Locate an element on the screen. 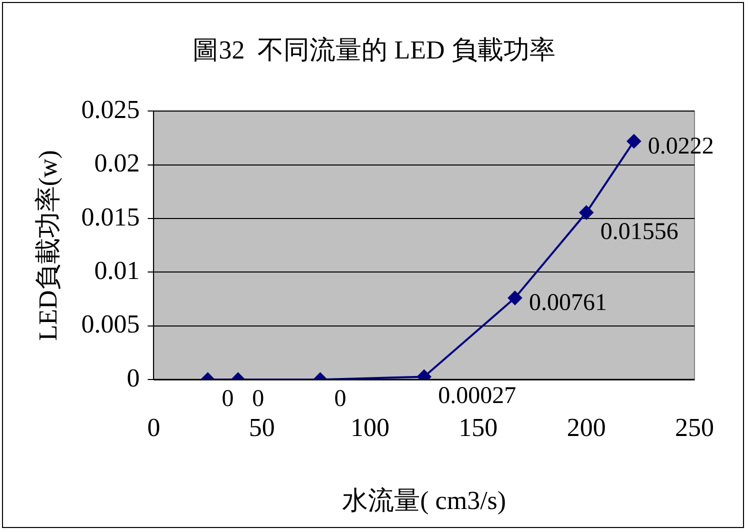 The height and width of the screenshot is (532, 748). data-label: 0.00027 is located at coordinates (477, 396).